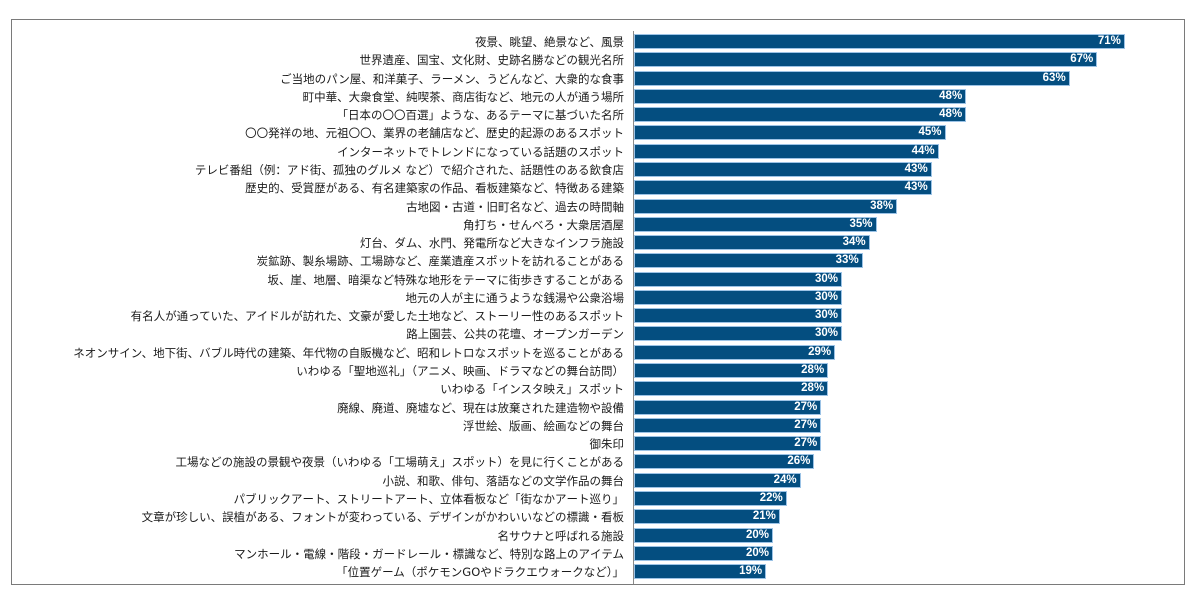 The width and height of the screenshot is (1200, 607). Describe the element at coordinates (1109, 41) in the screenshot. I see `value-label: 71%` at that location.